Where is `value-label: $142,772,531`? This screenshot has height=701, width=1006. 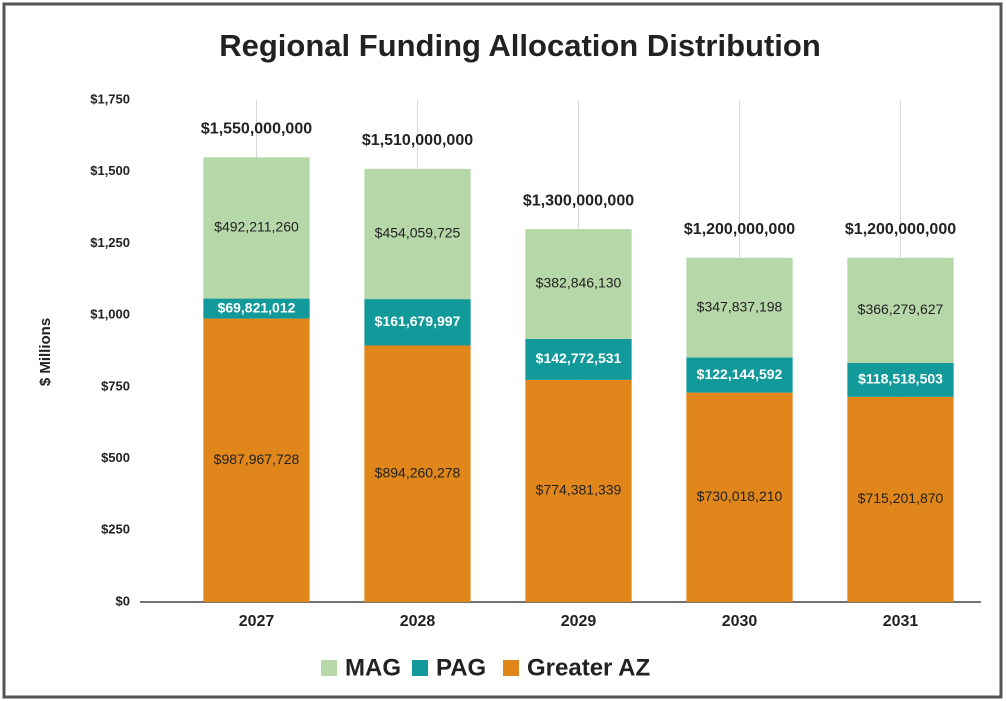
value-label: $142,772,531 is located at coordinates (579, 358).